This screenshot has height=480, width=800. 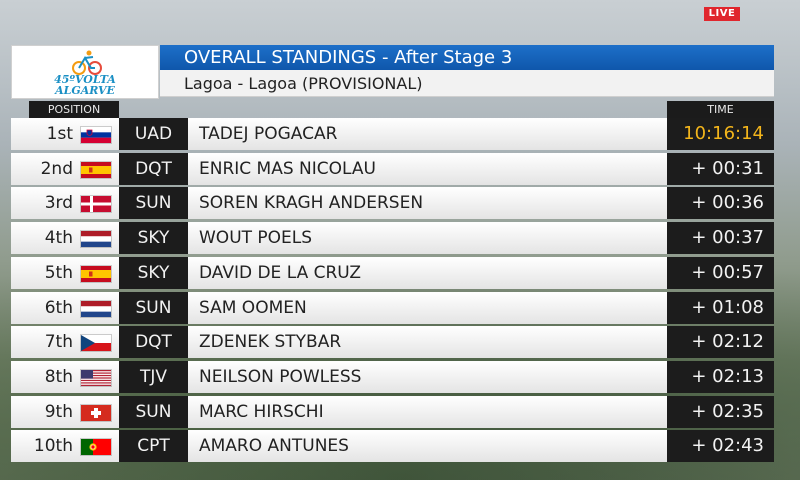 I want to click on time-gap: + 00:31, so click(x=720, y=169).